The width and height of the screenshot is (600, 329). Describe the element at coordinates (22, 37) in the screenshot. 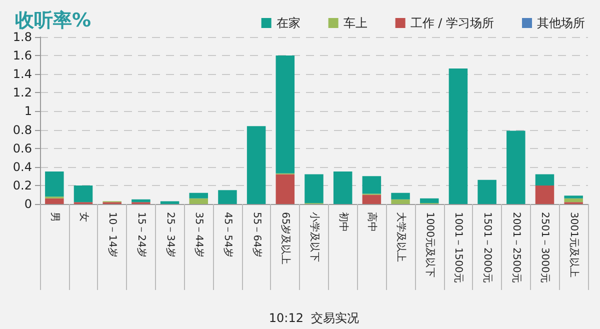

I see `y-tick-label: 1.8` at that location.